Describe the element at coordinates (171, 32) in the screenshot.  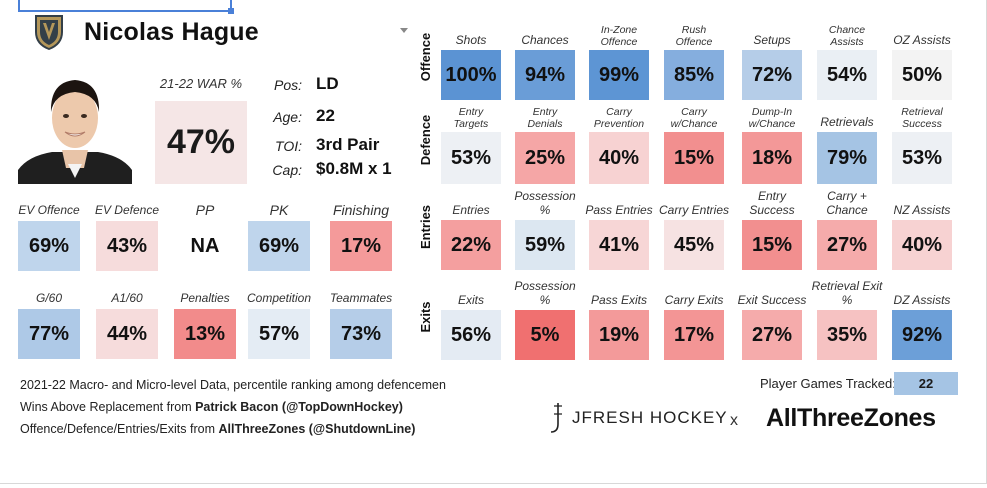
I see `player-name: Nicolas Hague` at that location.